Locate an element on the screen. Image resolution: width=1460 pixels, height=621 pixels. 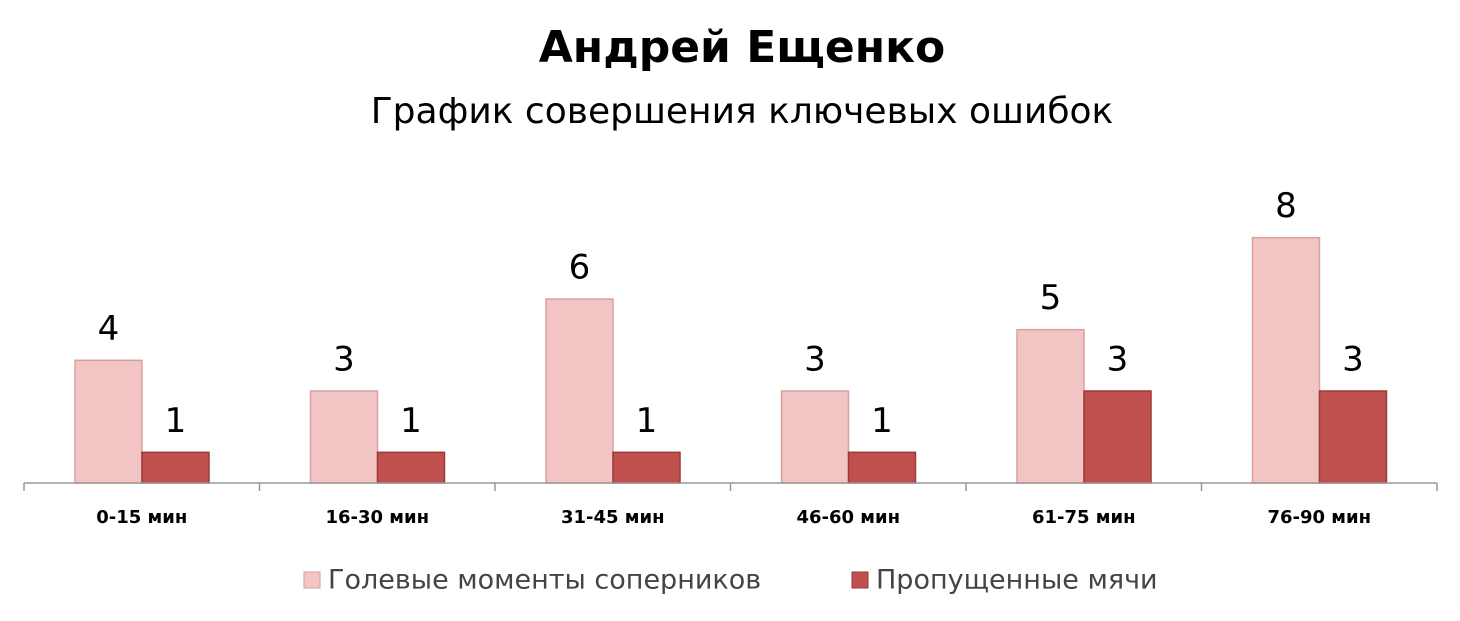
data-label: 8 is located at coordinates (1286, 206).